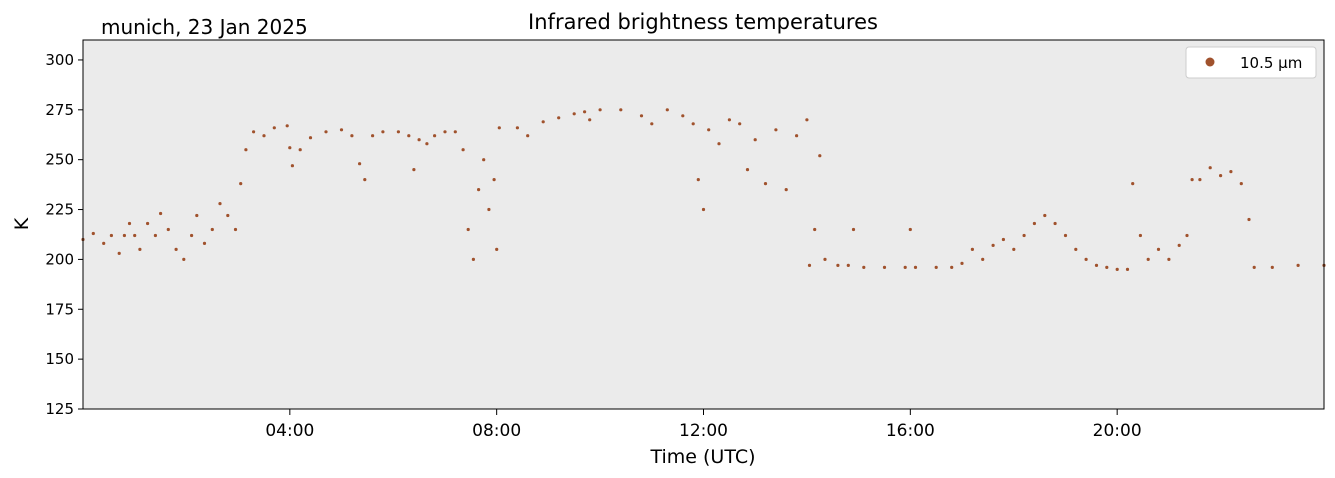  I want to click on y-tick-label: 200, so click(59, 259).